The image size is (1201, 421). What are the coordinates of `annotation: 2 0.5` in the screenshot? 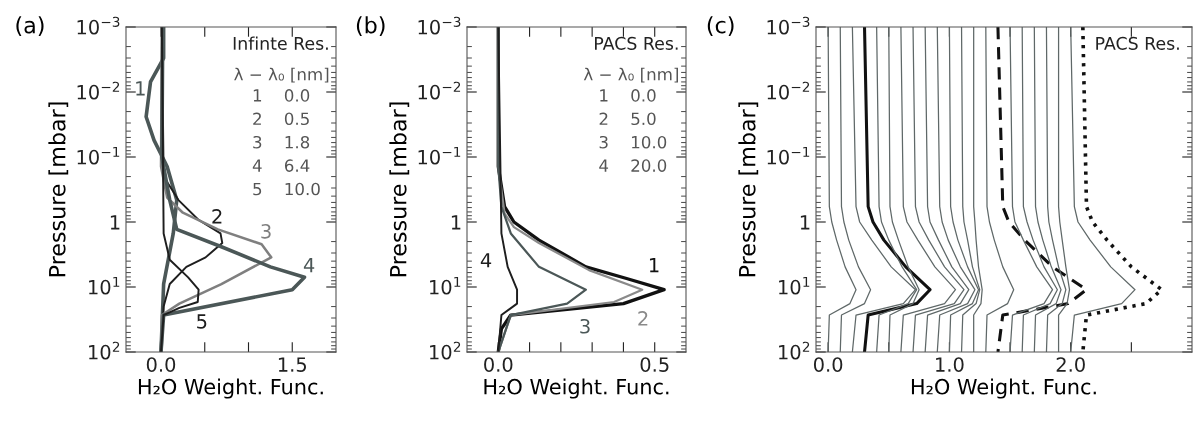 It's located at (281, 119).